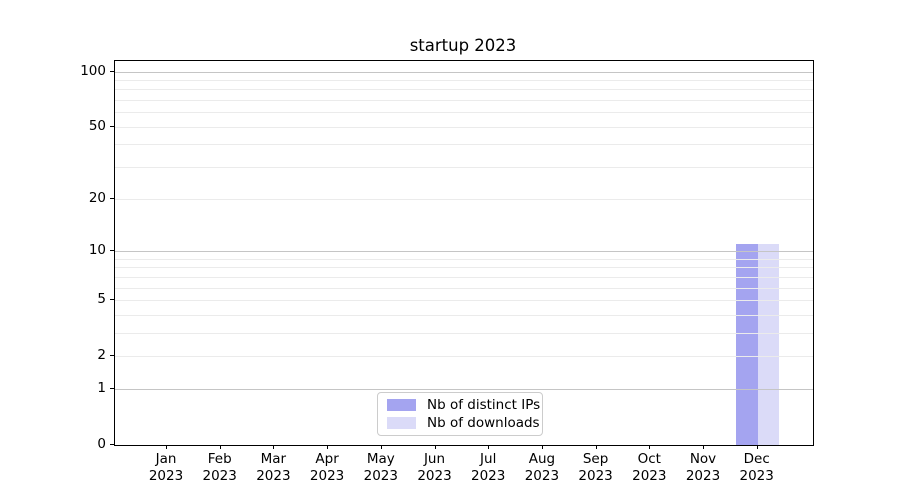  I want to click on x-tick-label: Jul 2023, so click(488, 467).